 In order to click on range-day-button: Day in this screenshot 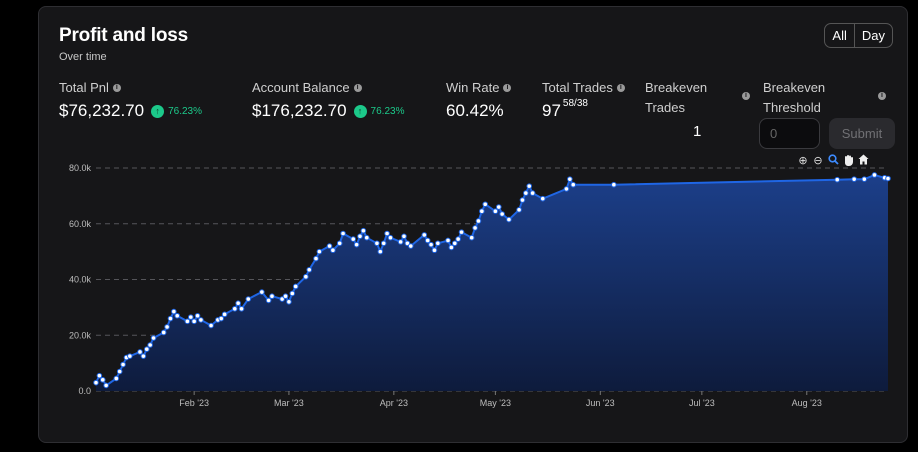, I will do `click(872, 35)`.